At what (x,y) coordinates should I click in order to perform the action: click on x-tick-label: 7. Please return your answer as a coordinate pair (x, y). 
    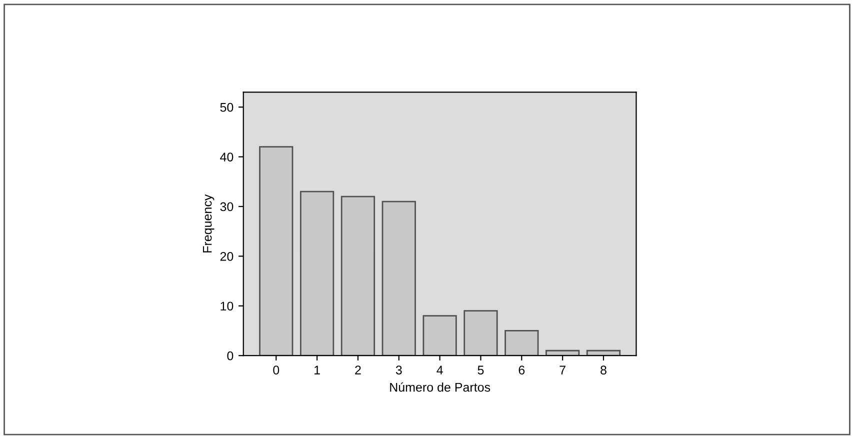
    Looking at the image, I should click on (563, 370).